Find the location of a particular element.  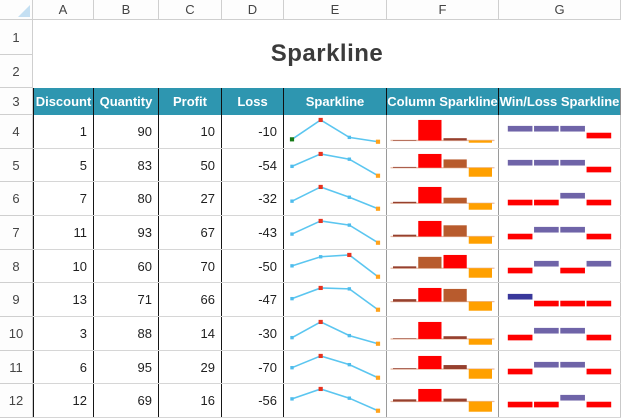

row-header-12: 12 is located at coordinates (16, 401).